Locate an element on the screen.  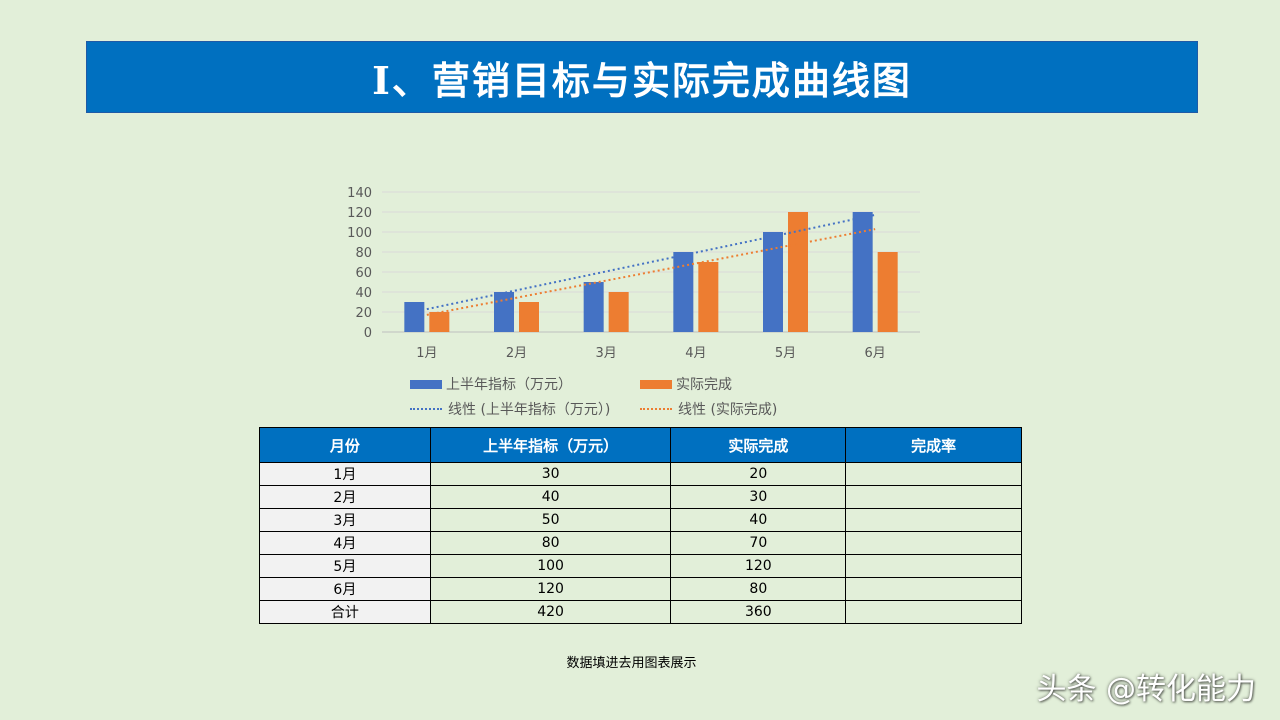
header-actual: 实际完成 is located at coordinates (758, 445).